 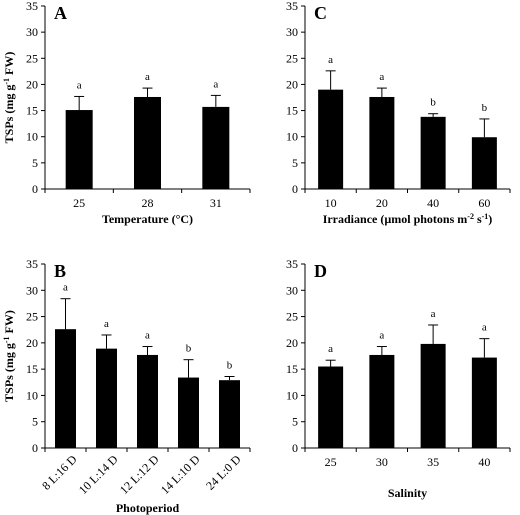 I want to click on panel-letter: C, so click(x=320, y=13).